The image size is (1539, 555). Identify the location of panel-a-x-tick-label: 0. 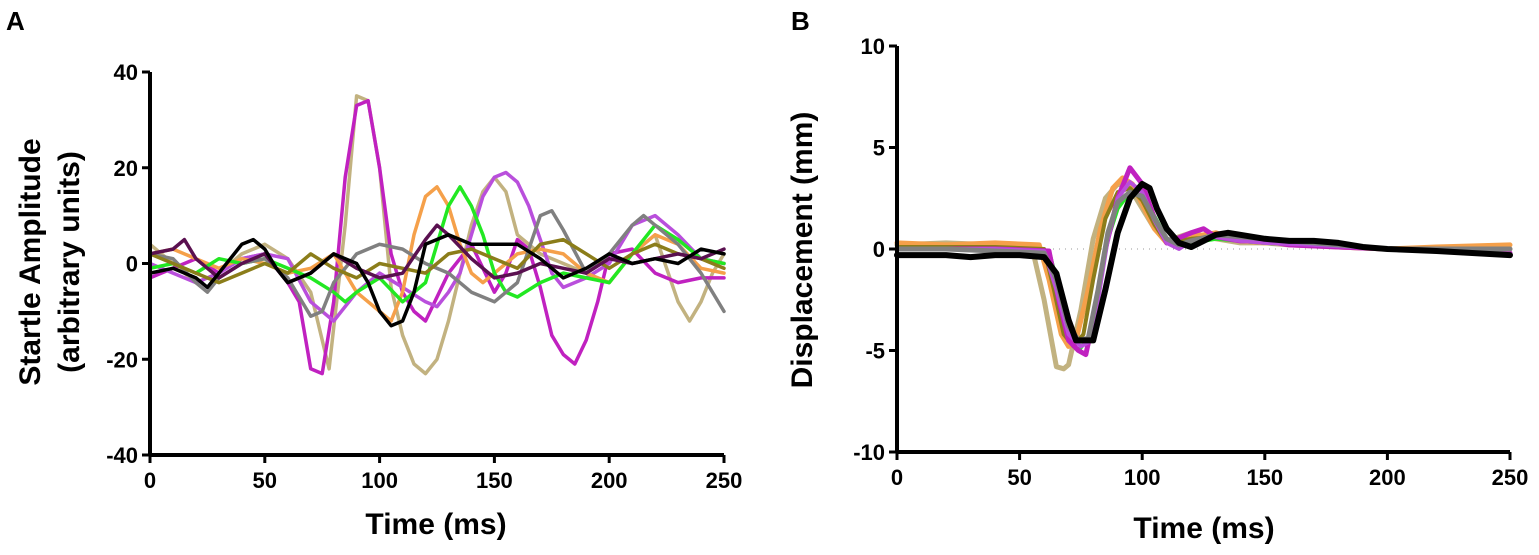
(150, 480).